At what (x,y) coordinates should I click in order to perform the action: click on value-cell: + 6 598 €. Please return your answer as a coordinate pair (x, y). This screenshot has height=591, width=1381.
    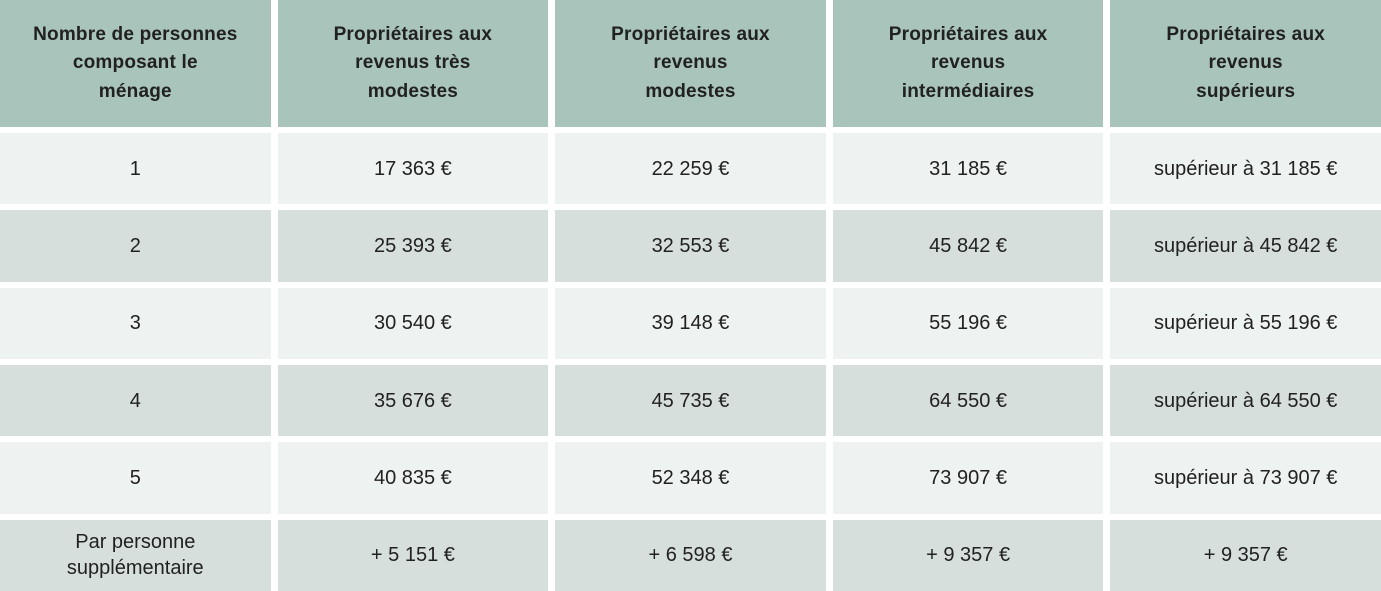
    Looking at the image, I should click on (690, 555).